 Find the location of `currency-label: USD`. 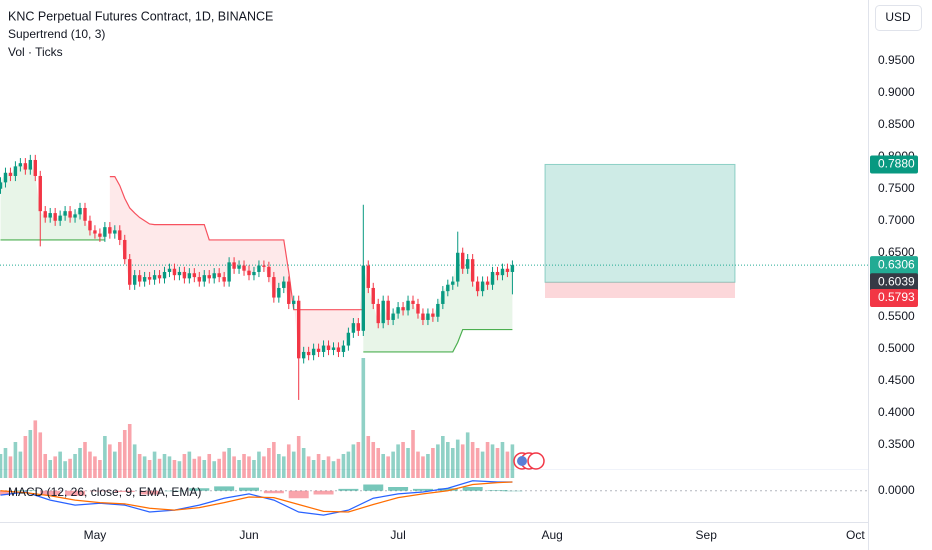

currency-label: USD is located at coordinates (898, 17).